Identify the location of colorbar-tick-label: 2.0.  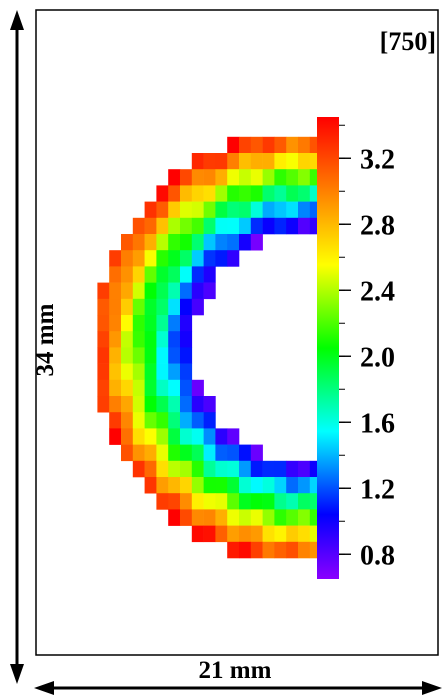
(377, 357).